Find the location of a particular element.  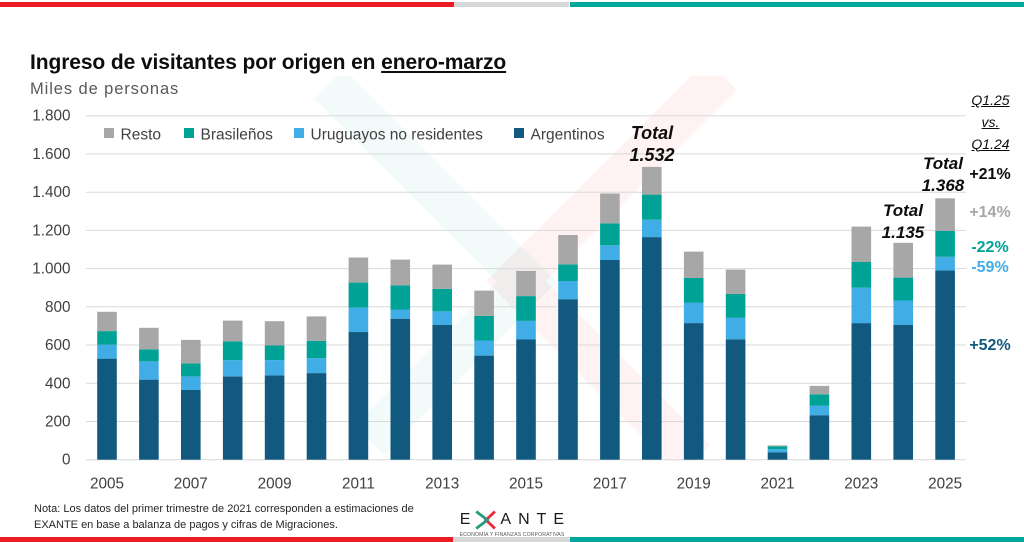

svg-text: 2013 is located at coordinates (442, 483).